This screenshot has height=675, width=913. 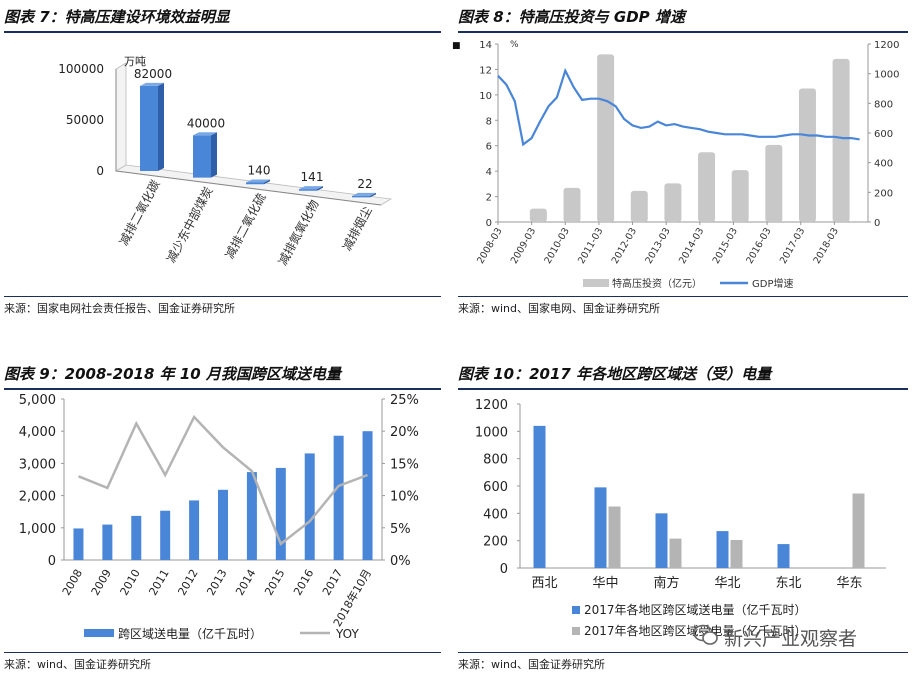 I want to click on chart2-x-tick-label: 2016-03, so click(x=758, y=246).